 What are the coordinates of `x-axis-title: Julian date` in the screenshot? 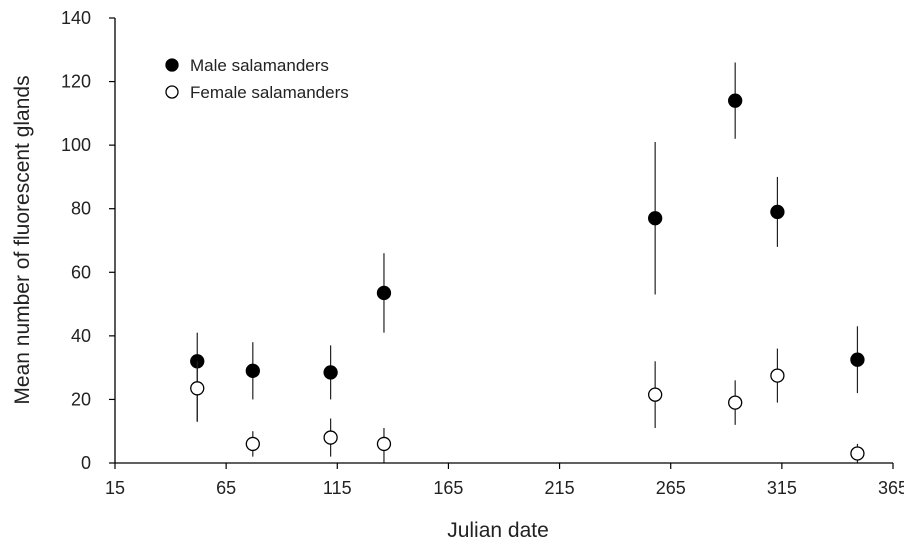 It's located at (498, 530).